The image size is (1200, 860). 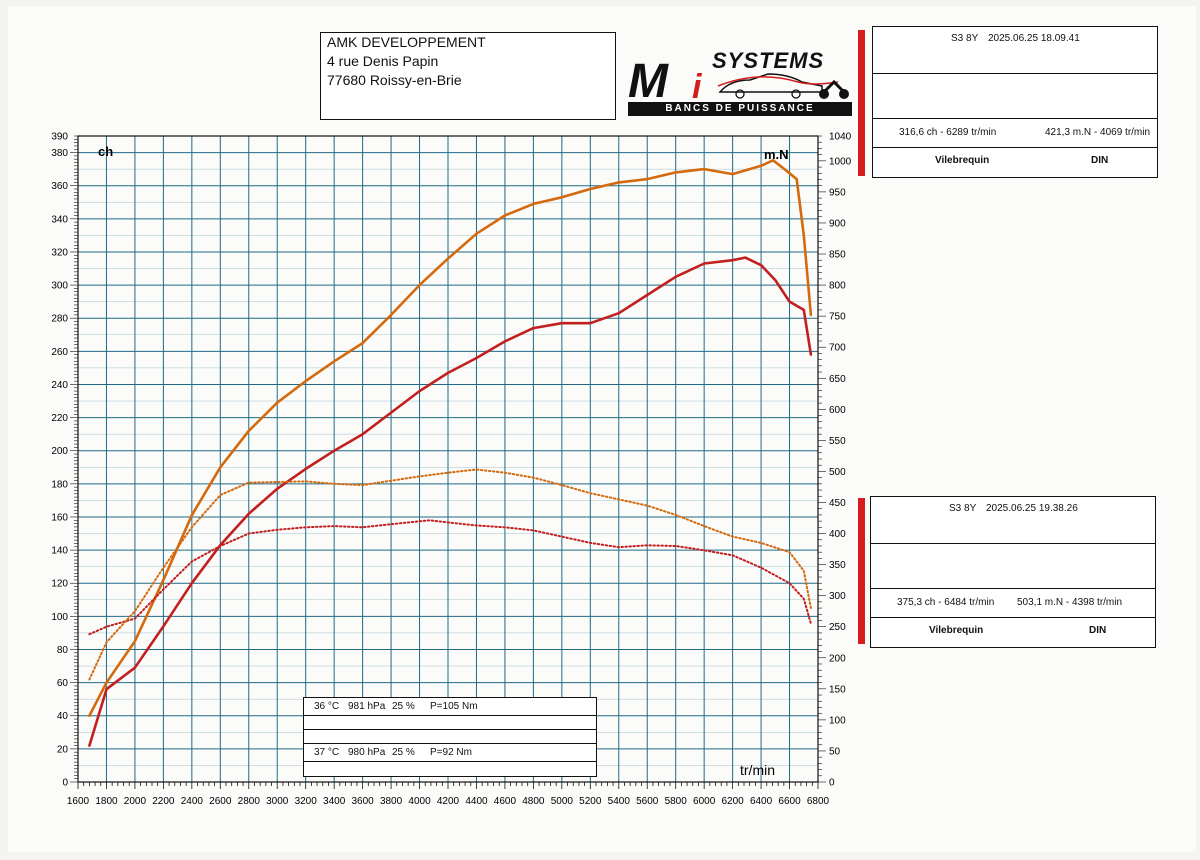 What do you see at coordinates (65, 783) in the screenshot?
I see `y-left-tick-label: 0` at bounding box center [65, 783].